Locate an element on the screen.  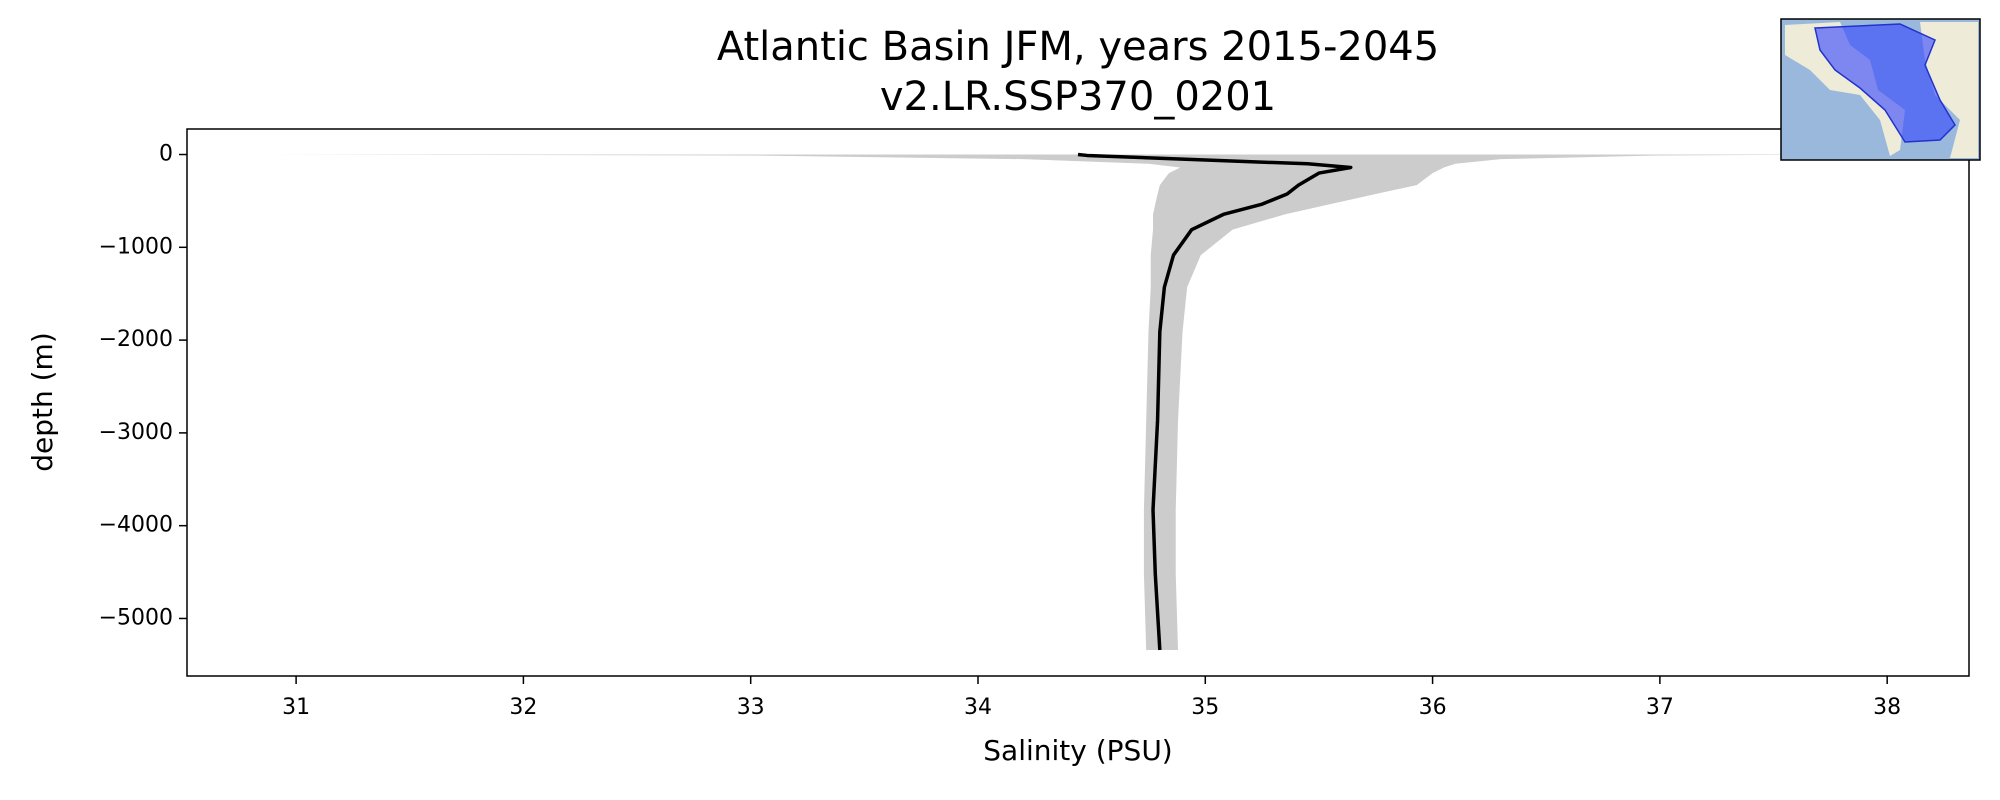
y-tick-label: −4000 is located at coordinates (136, 525).